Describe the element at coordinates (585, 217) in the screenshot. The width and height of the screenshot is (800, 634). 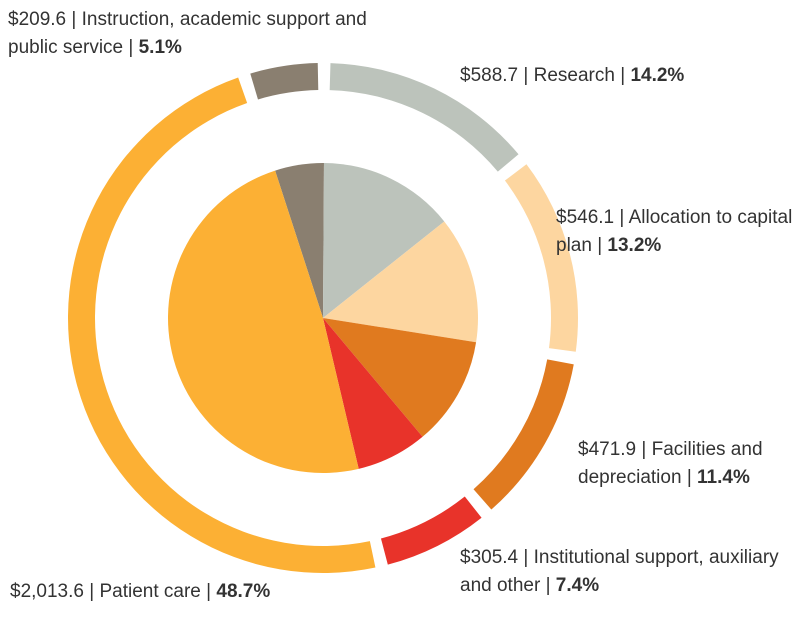
I see `label-part: $546.1` at that location.